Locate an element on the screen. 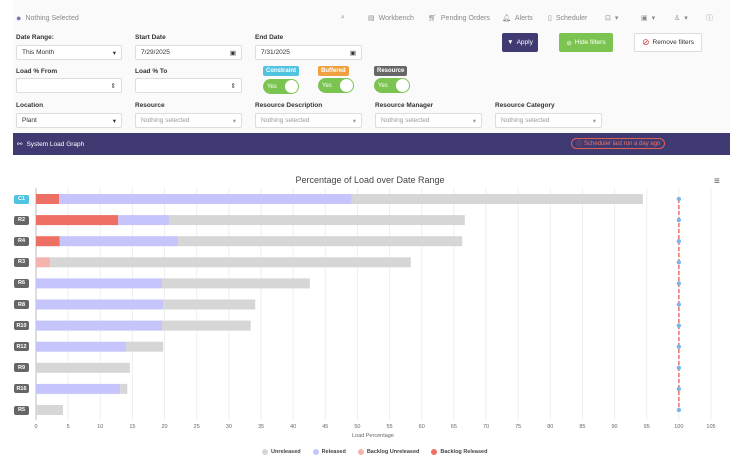 This screenshot has width=756, height=474. category-label: R3 is located at coordinates (21, 262).